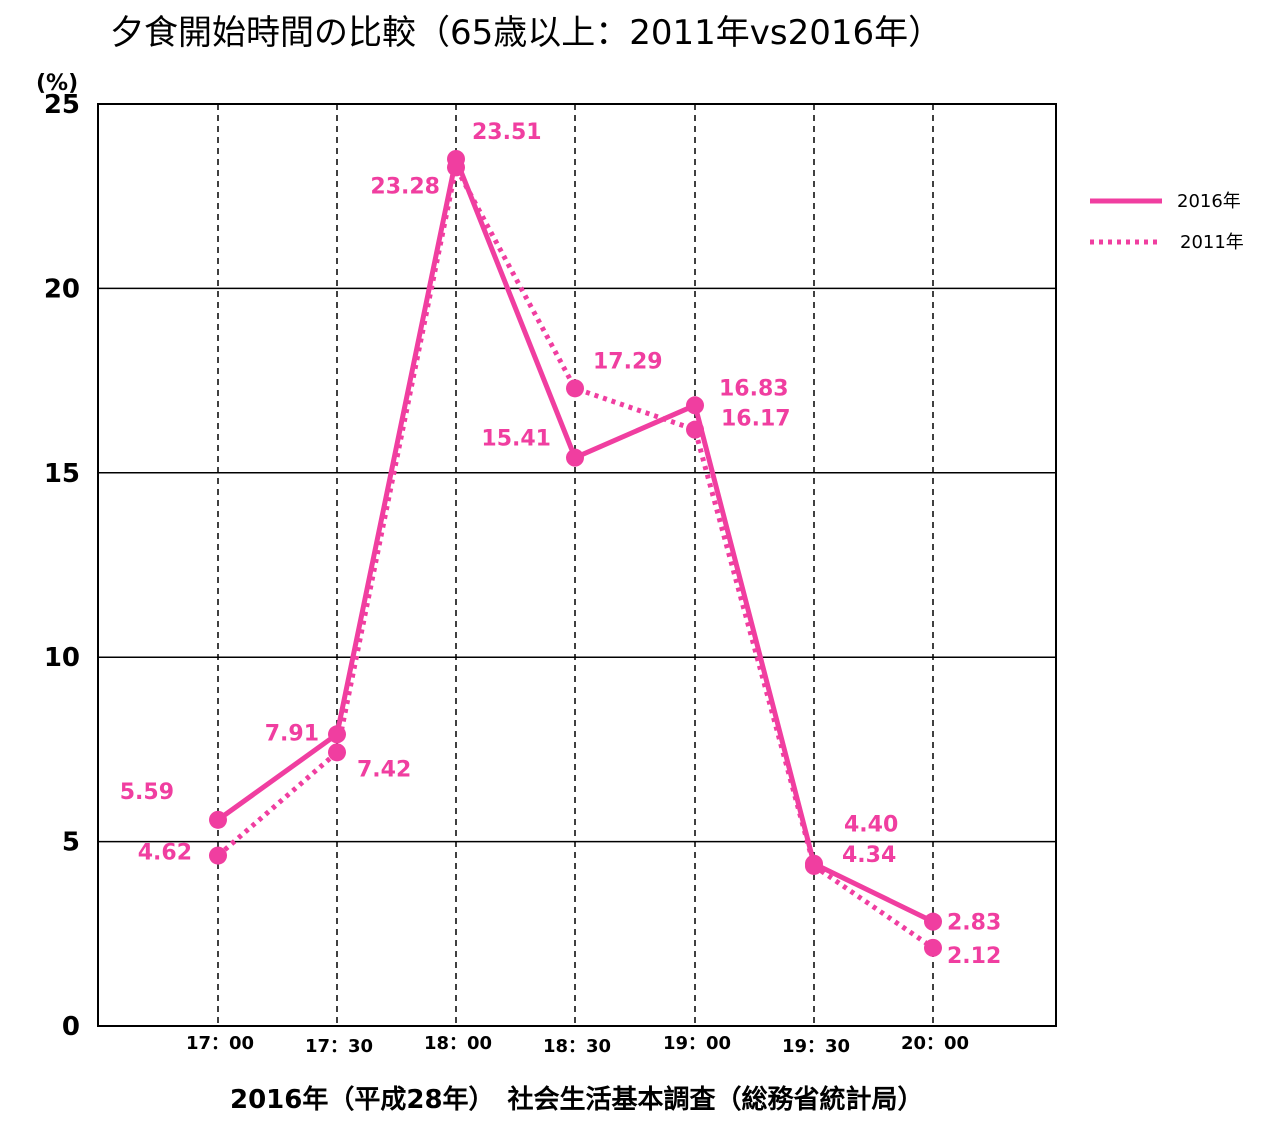  Describe the element at coordinates (337, 752) in the screenshot. I see `data-point-2011年-1` at that location.